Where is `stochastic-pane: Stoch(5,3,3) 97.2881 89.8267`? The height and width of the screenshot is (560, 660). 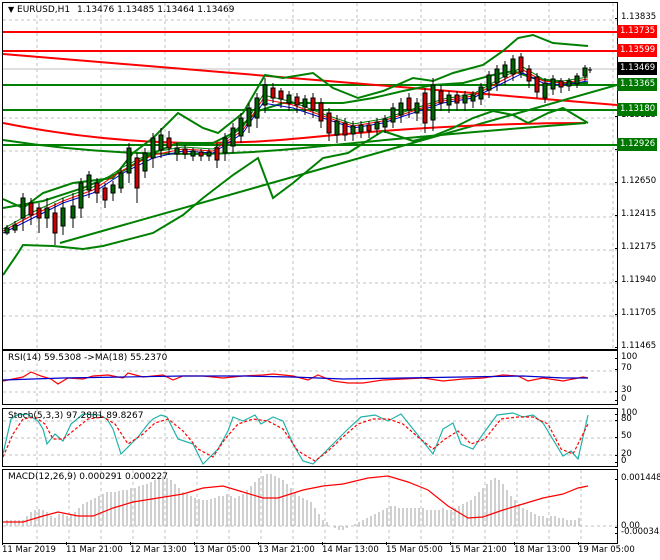
stochastic-pane: Stoch(5,3,3) 97.2881 89.8267 is located at coordinates (310, 437).